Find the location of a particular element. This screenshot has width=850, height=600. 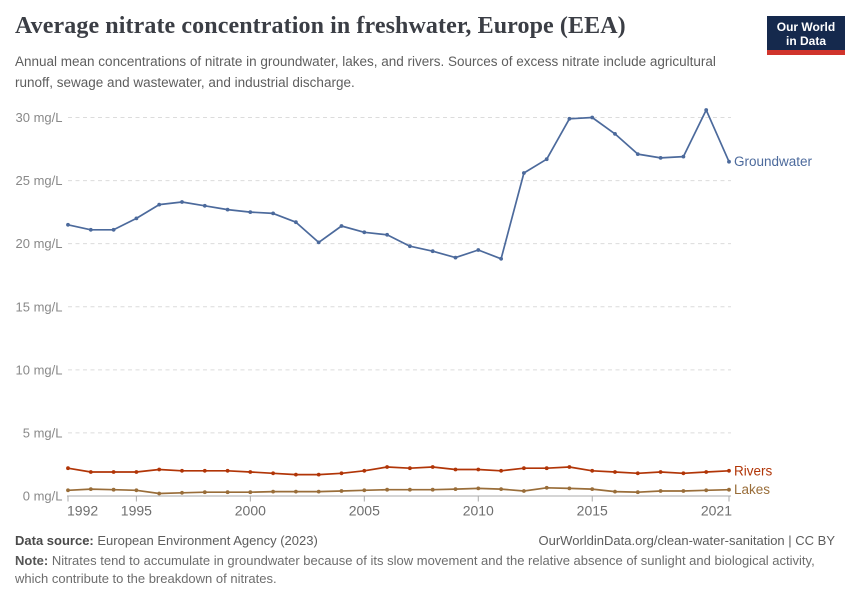

series-line-lakes is located at coordinates (398, 490).